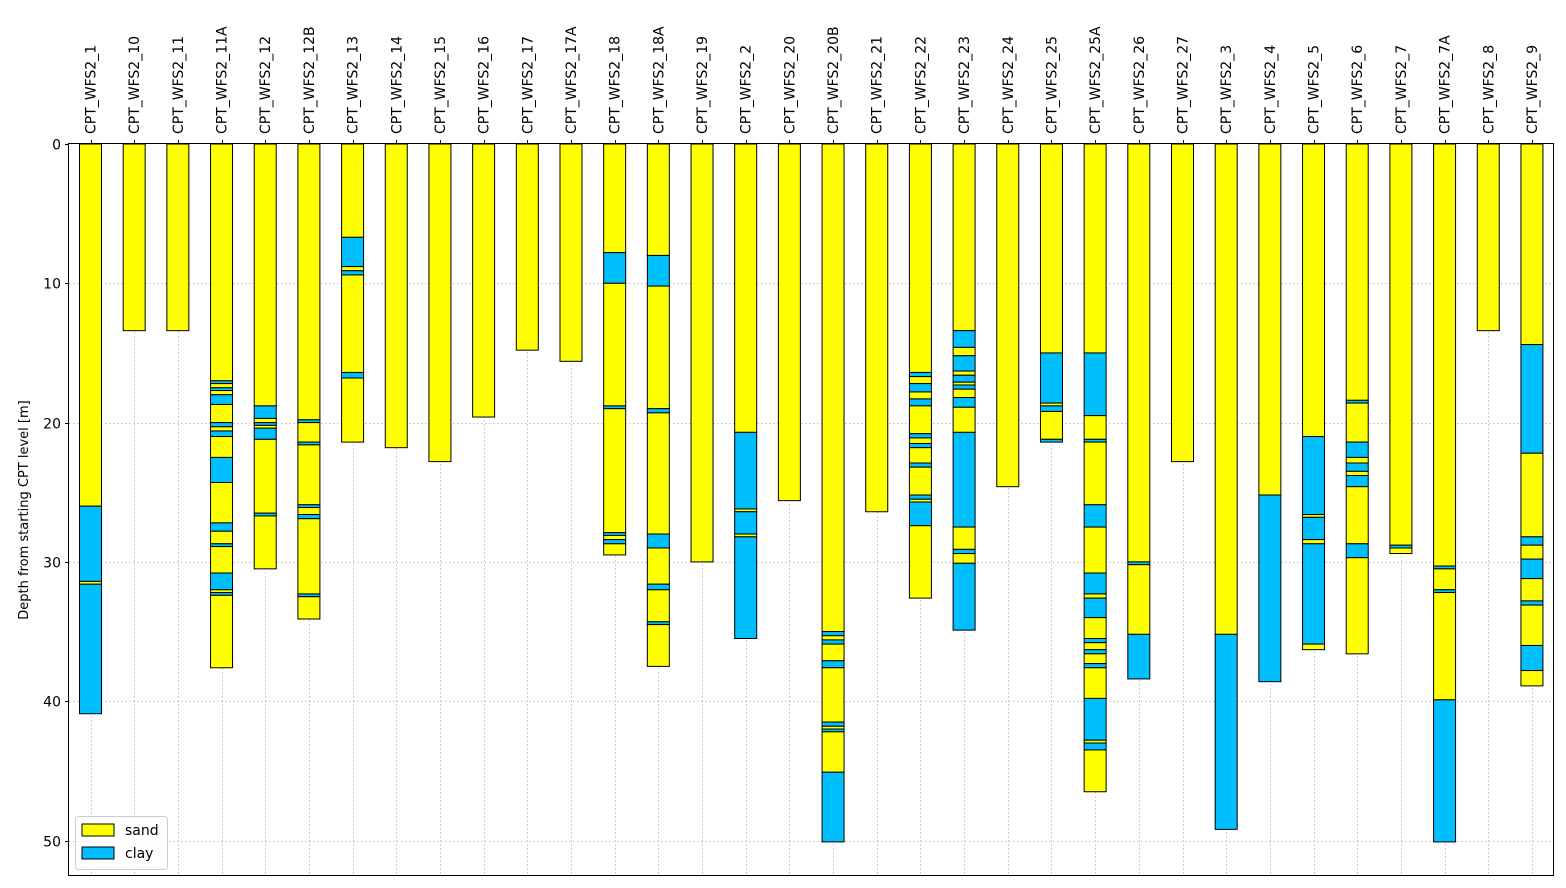  Describe the element at coordinates (965, 85) in the screenshot. I see `x-tick-label: CPT_WFS2_23` at that location.